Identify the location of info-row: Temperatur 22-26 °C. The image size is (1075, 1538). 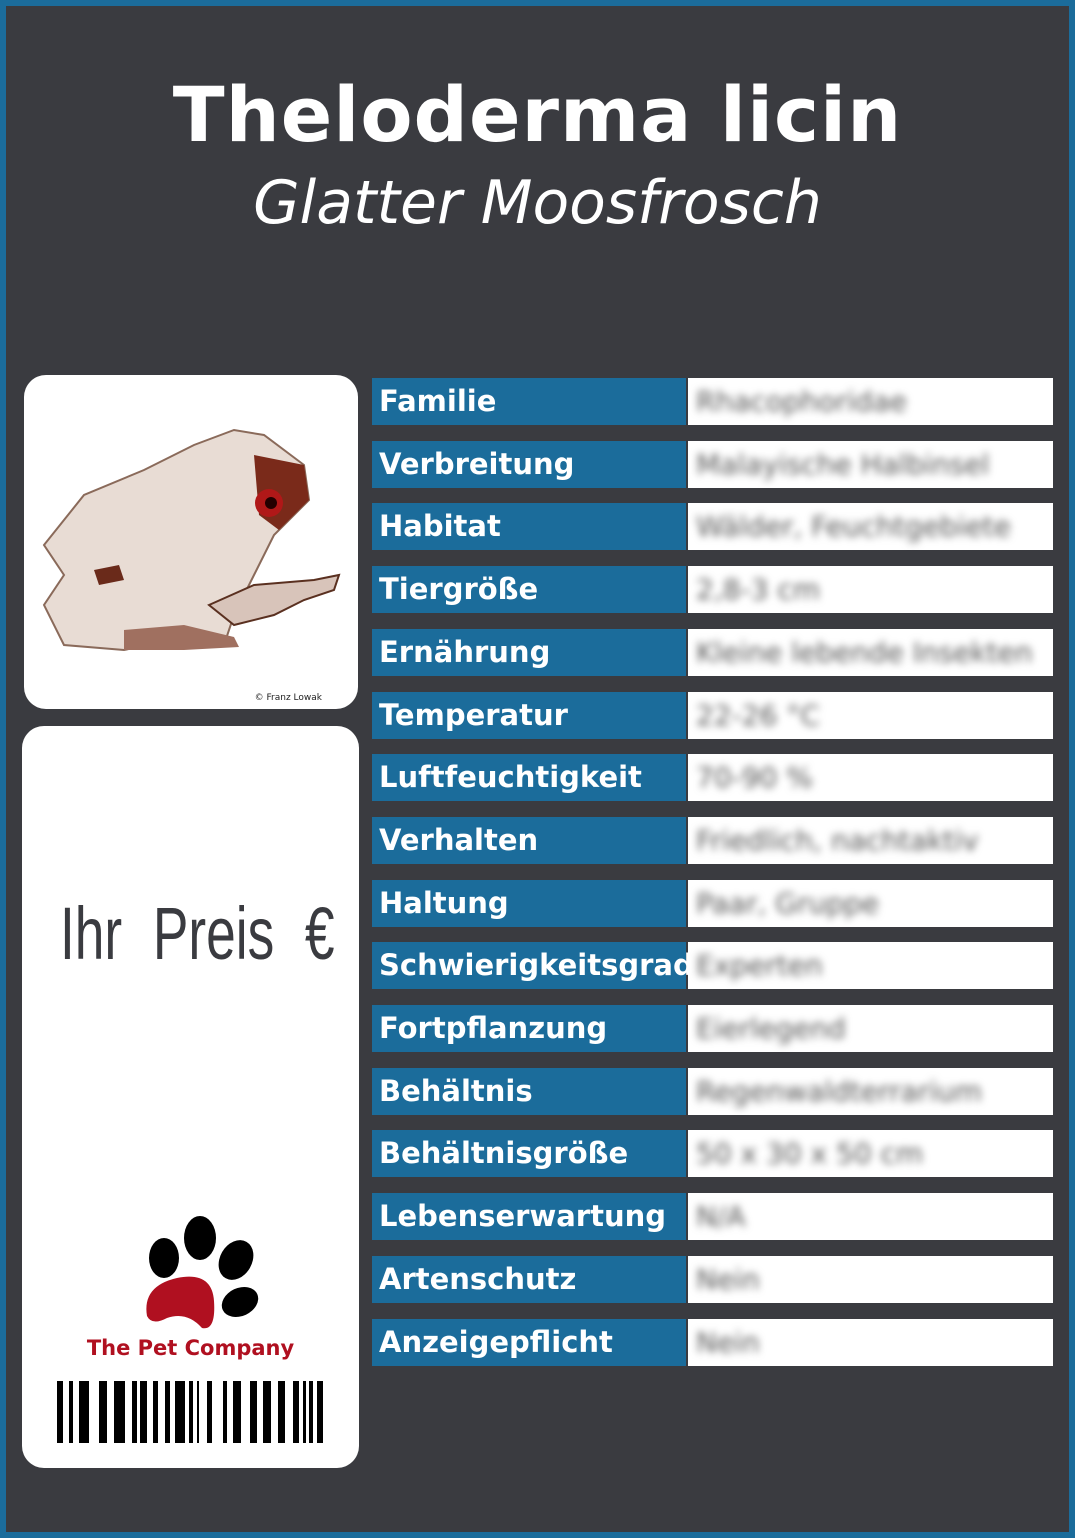
(712, 715).